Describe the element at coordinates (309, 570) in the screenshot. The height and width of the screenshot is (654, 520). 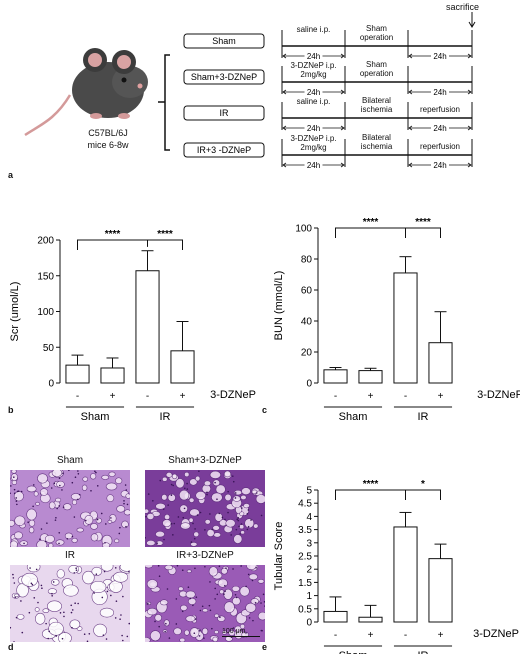
I see `y-tick-label-e-4: 2` at that location.